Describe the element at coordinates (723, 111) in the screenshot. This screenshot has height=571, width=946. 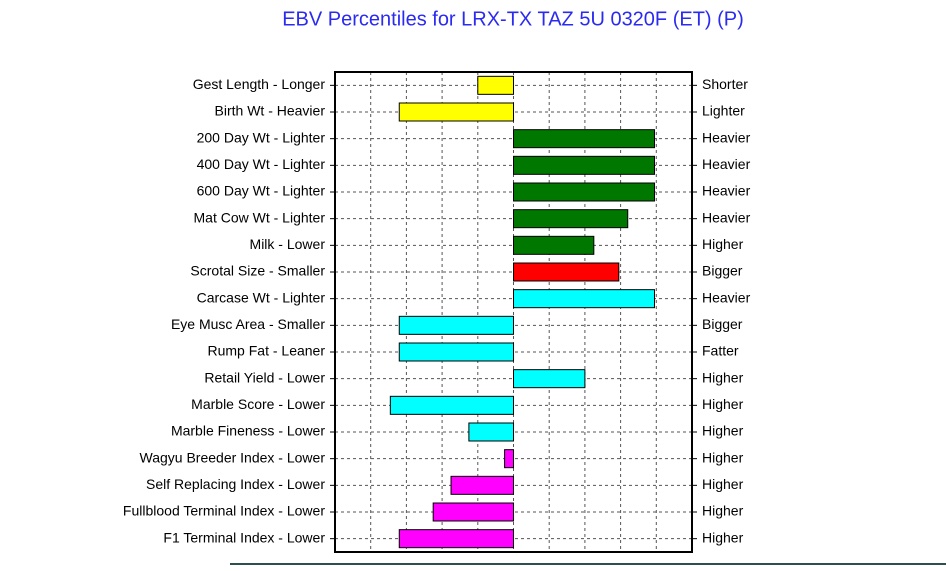
I see `right-label: Lighter` at that location.